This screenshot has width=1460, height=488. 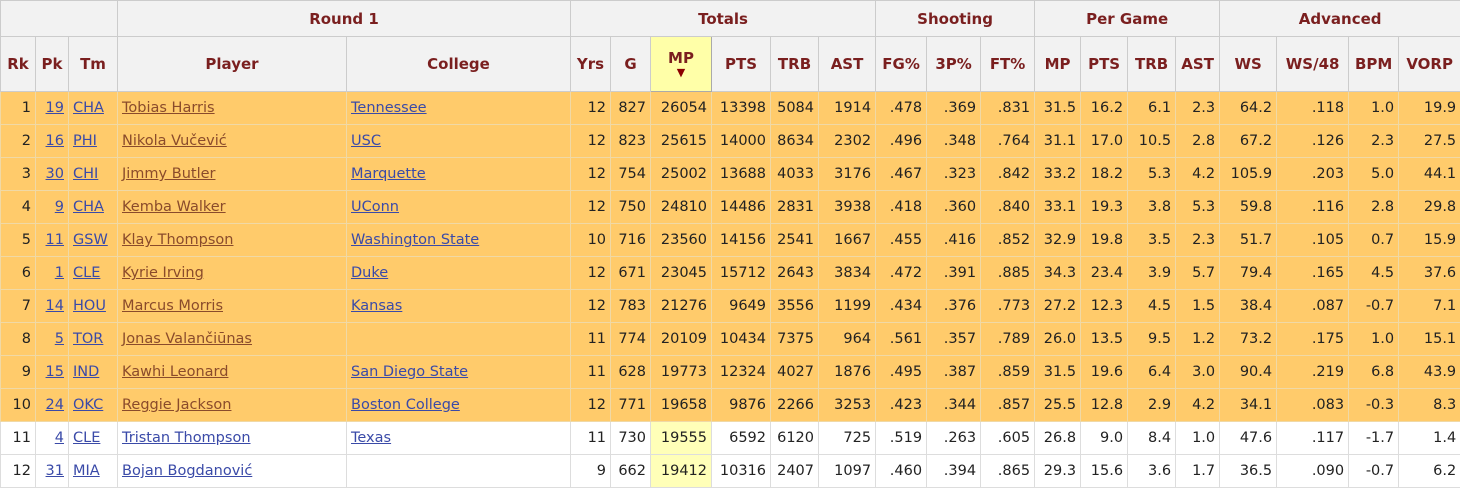 I want to click on column-header-g: G, so click(x=631, y=64).